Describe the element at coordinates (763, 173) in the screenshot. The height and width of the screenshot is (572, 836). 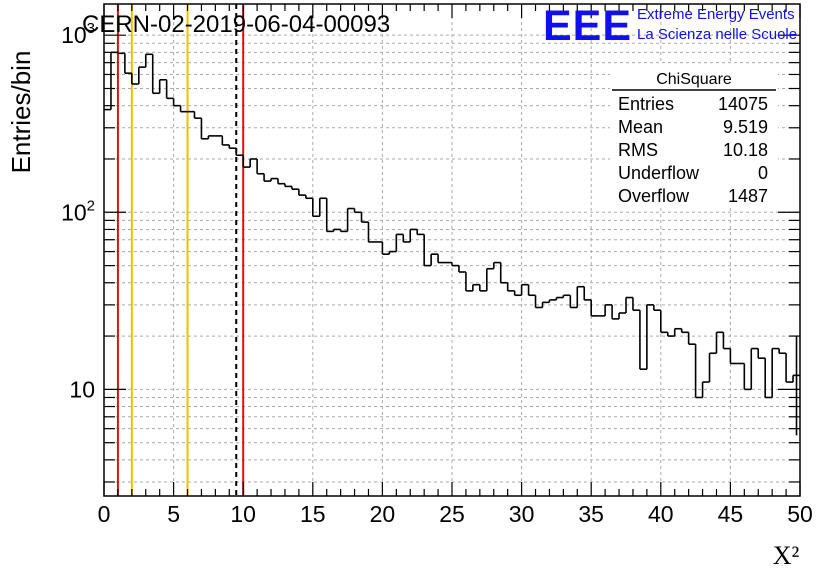
I see `stats-row-value: 0` at that location.